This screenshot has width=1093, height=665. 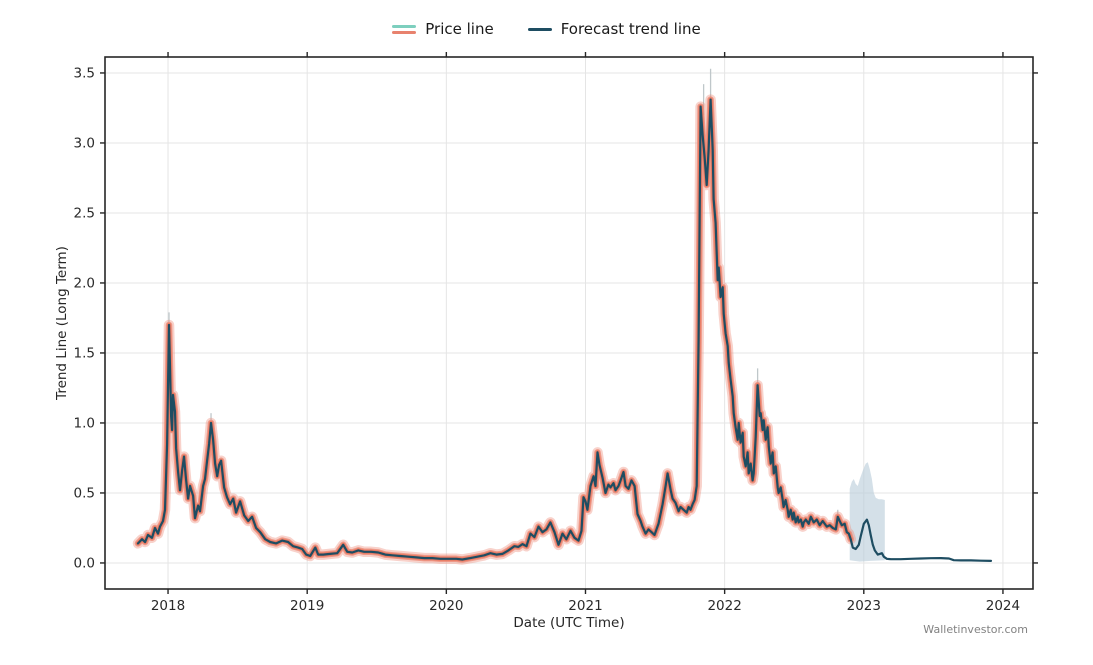 What do you see at coordinates (84, 353) in the screenshot?
I see `y-tick-label: 1.5` at bounding box center [84, 353].